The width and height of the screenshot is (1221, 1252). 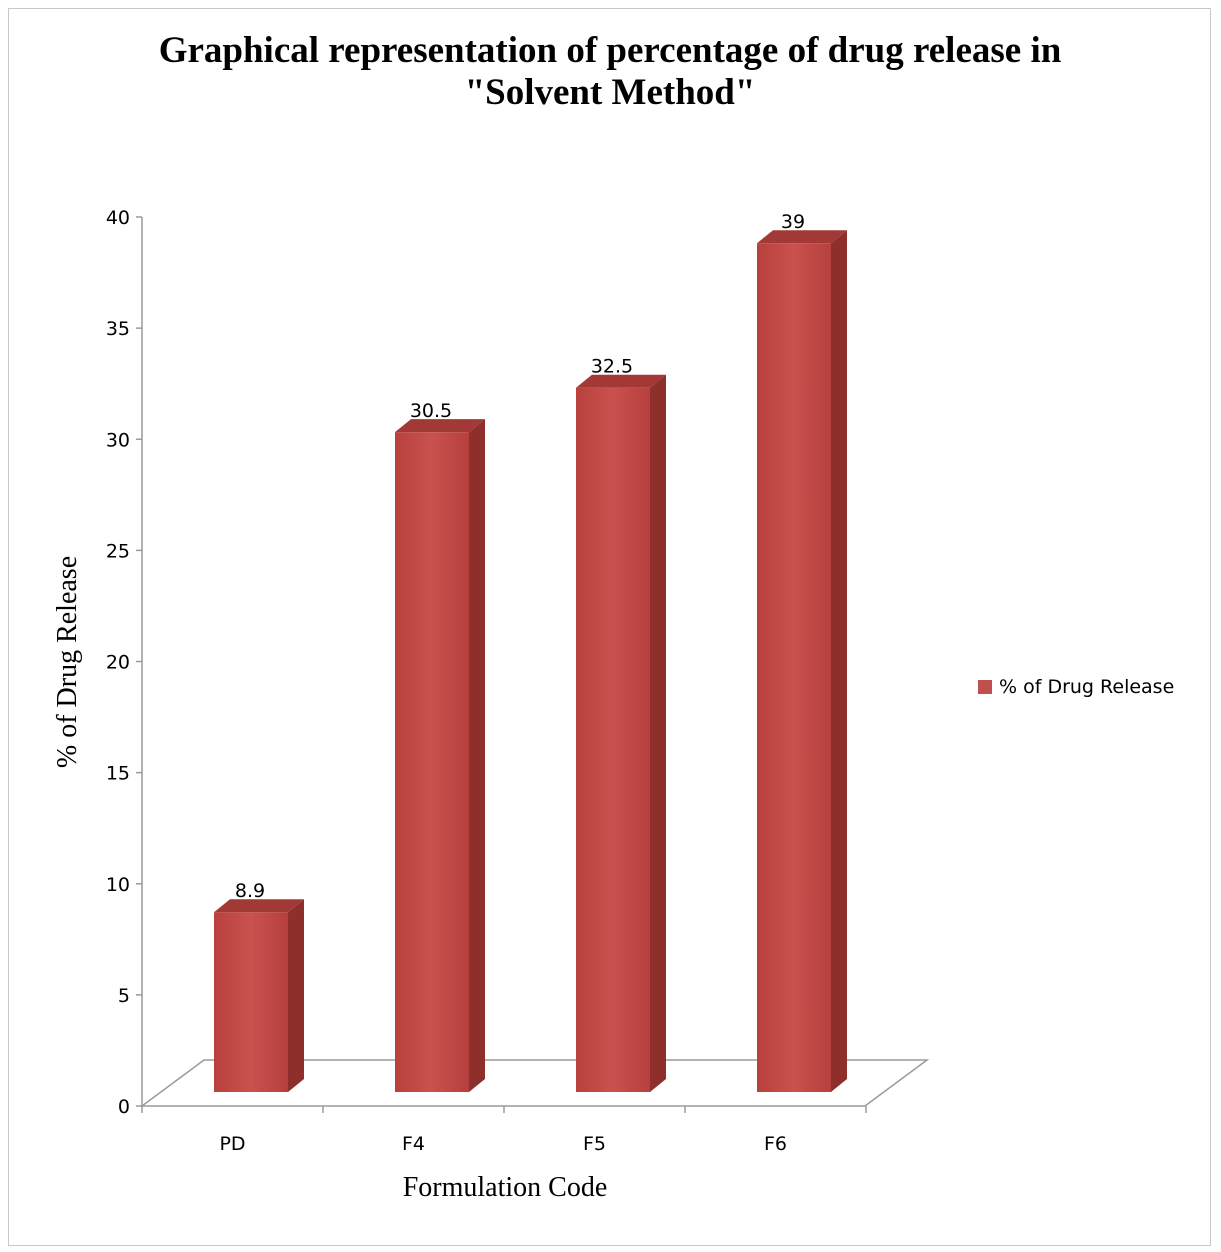 What do you see at coordinates (775, 1144) in the screenshot?
I see `x-category-label: F6` at bounding box center [775, 1144].